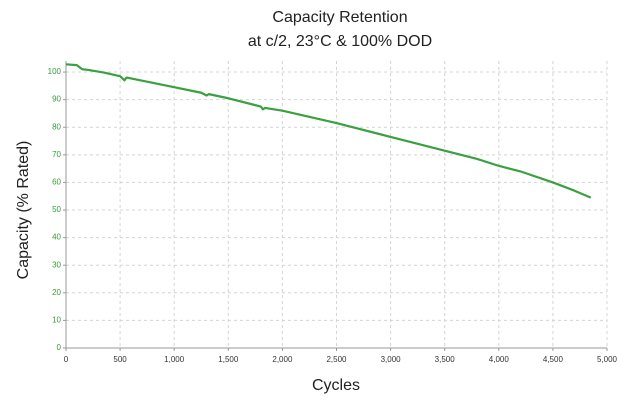 This screenshot has height=401, width=617. I want to click on x-tick-label: 0, so click(66, 359).